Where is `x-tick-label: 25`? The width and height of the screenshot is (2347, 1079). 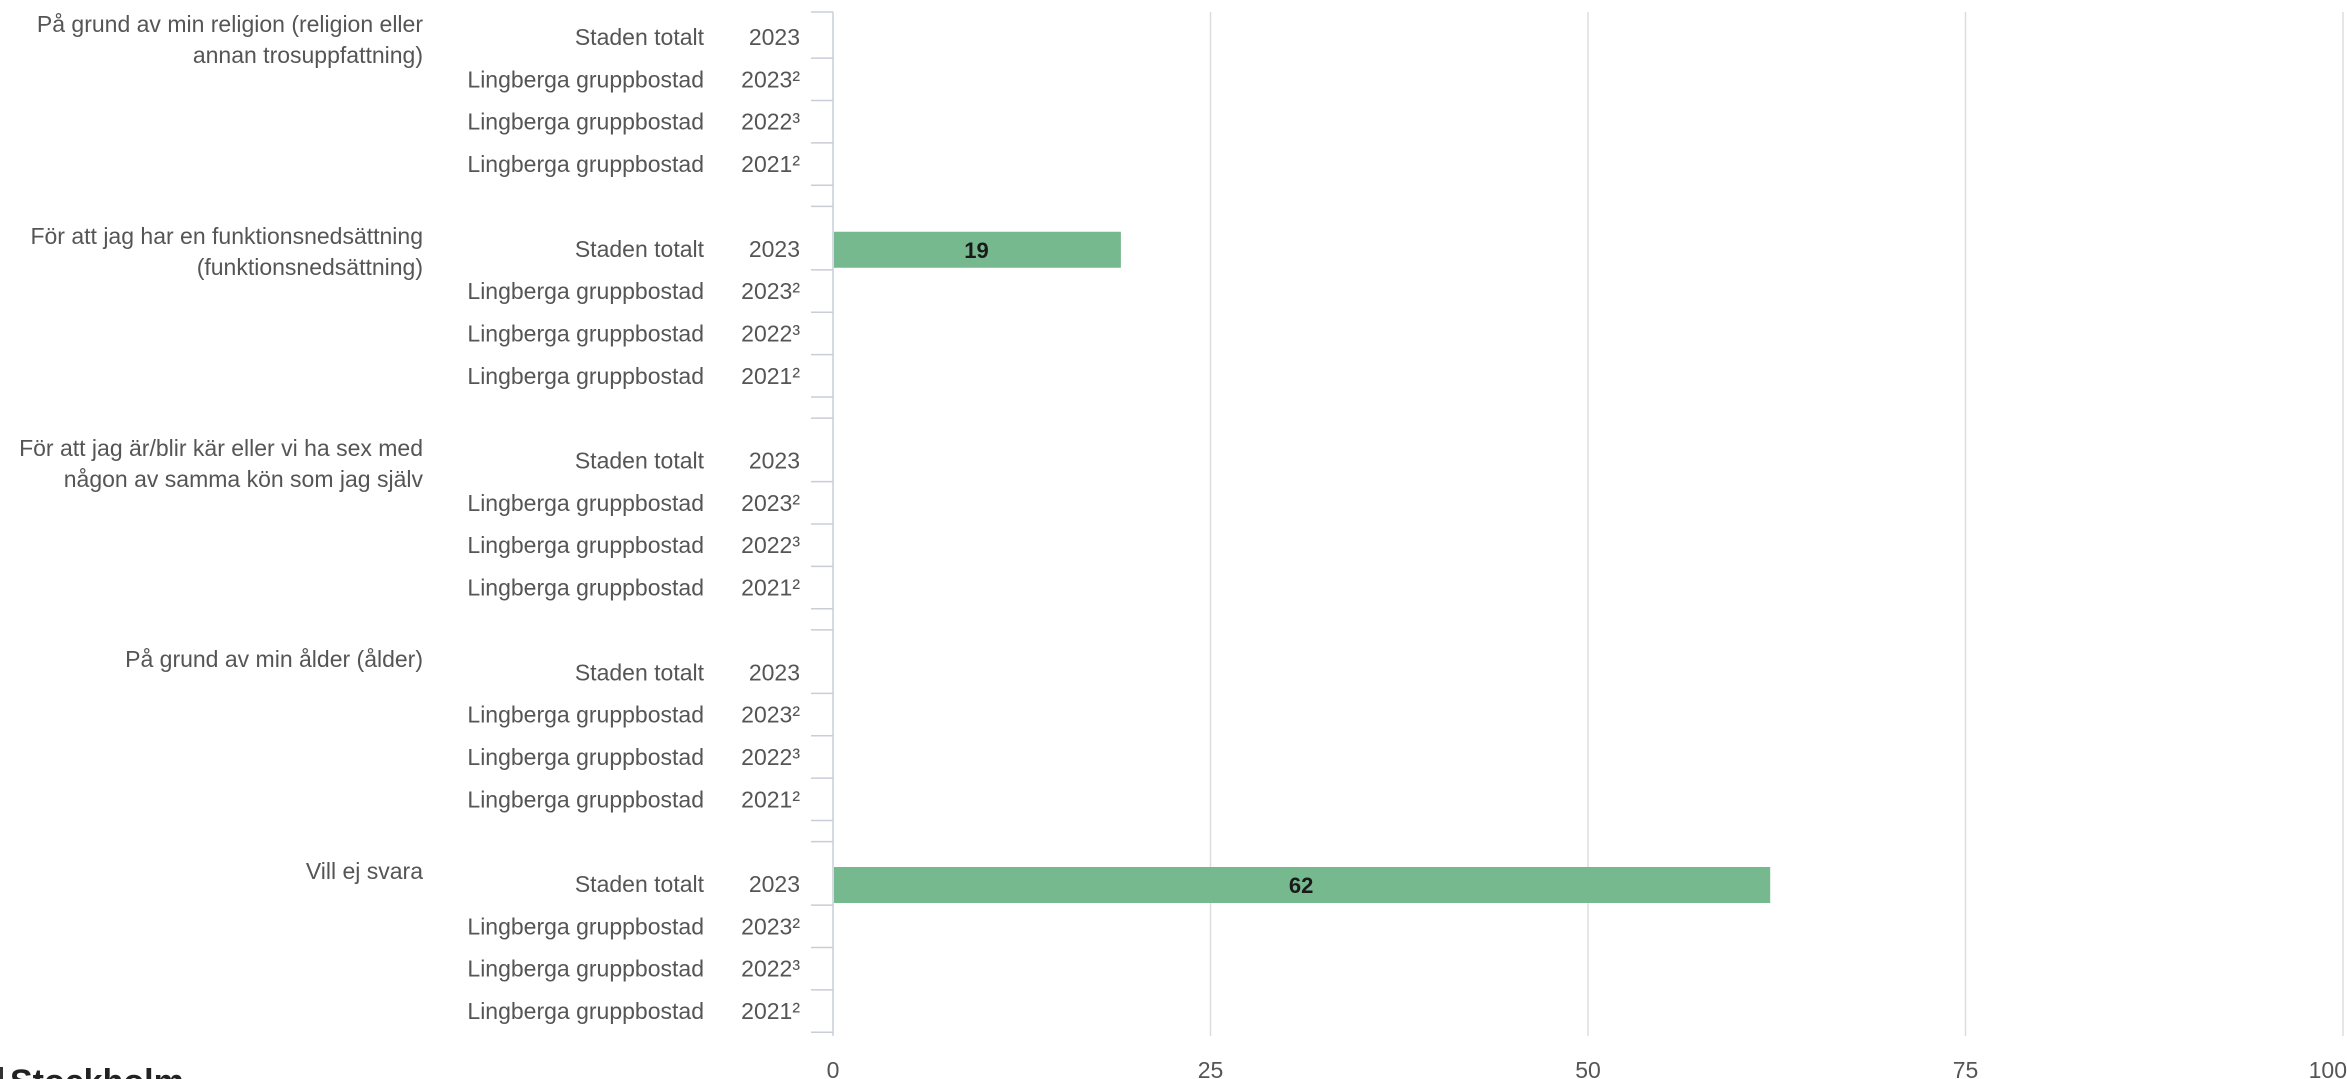 x-tick-label: 25 is located at coordinates (1211, 1068).